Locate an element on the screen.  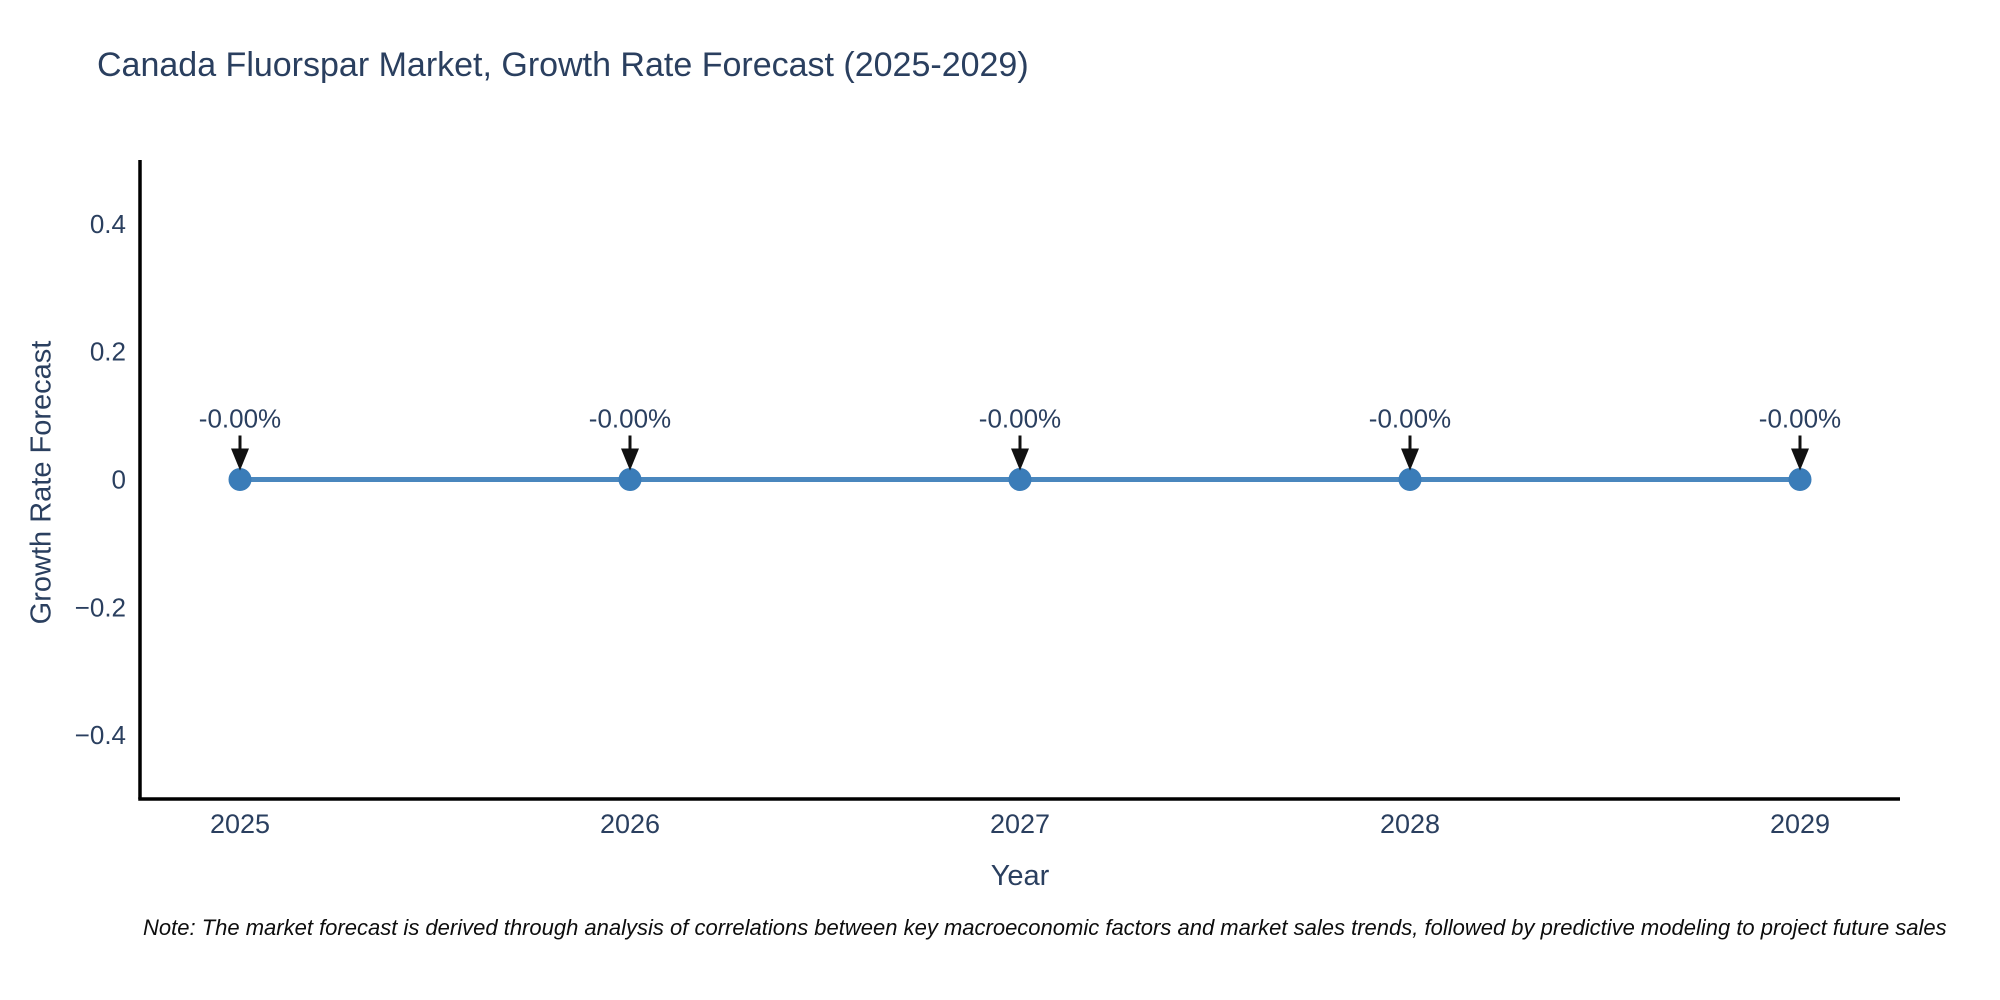
y-axis-title: Growth Rate Forecast is located at coordinates (41, 482).